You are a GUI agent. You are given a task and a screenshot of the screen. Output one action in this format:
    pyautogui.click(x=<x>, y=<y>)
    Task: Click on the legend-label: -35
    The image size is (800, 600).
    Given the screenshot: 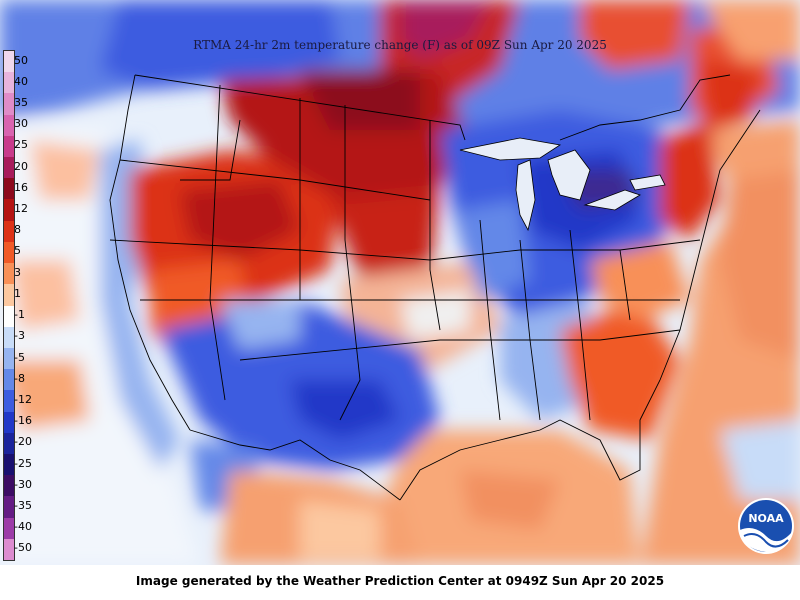 What is the action you would take?
    pyautogui.click(x=23, y=505)
    